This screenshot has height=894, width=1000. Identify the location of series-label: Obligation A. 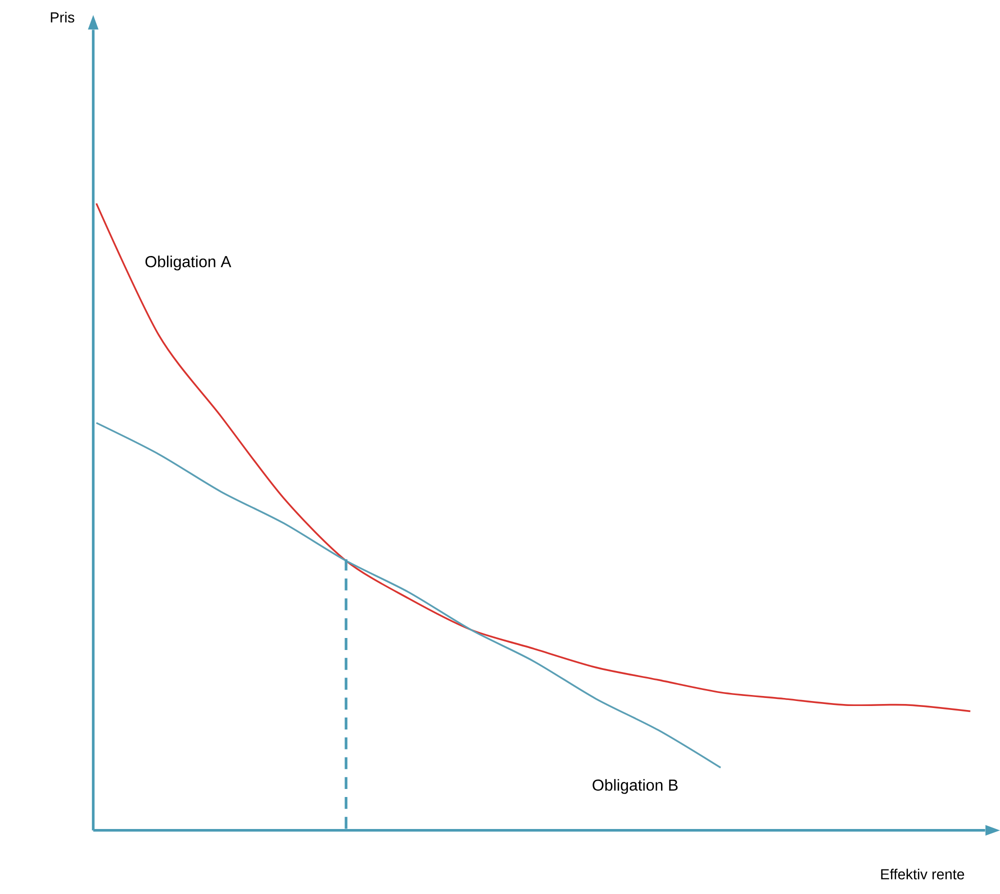
(188, 263).